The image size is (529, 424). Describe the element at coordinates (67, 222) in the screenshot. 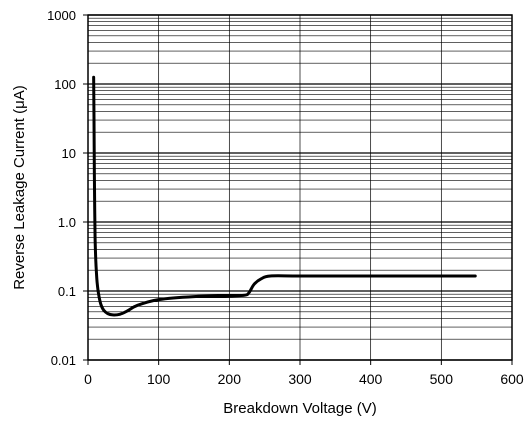

I see `y-tick-label: 1.0` at that location.